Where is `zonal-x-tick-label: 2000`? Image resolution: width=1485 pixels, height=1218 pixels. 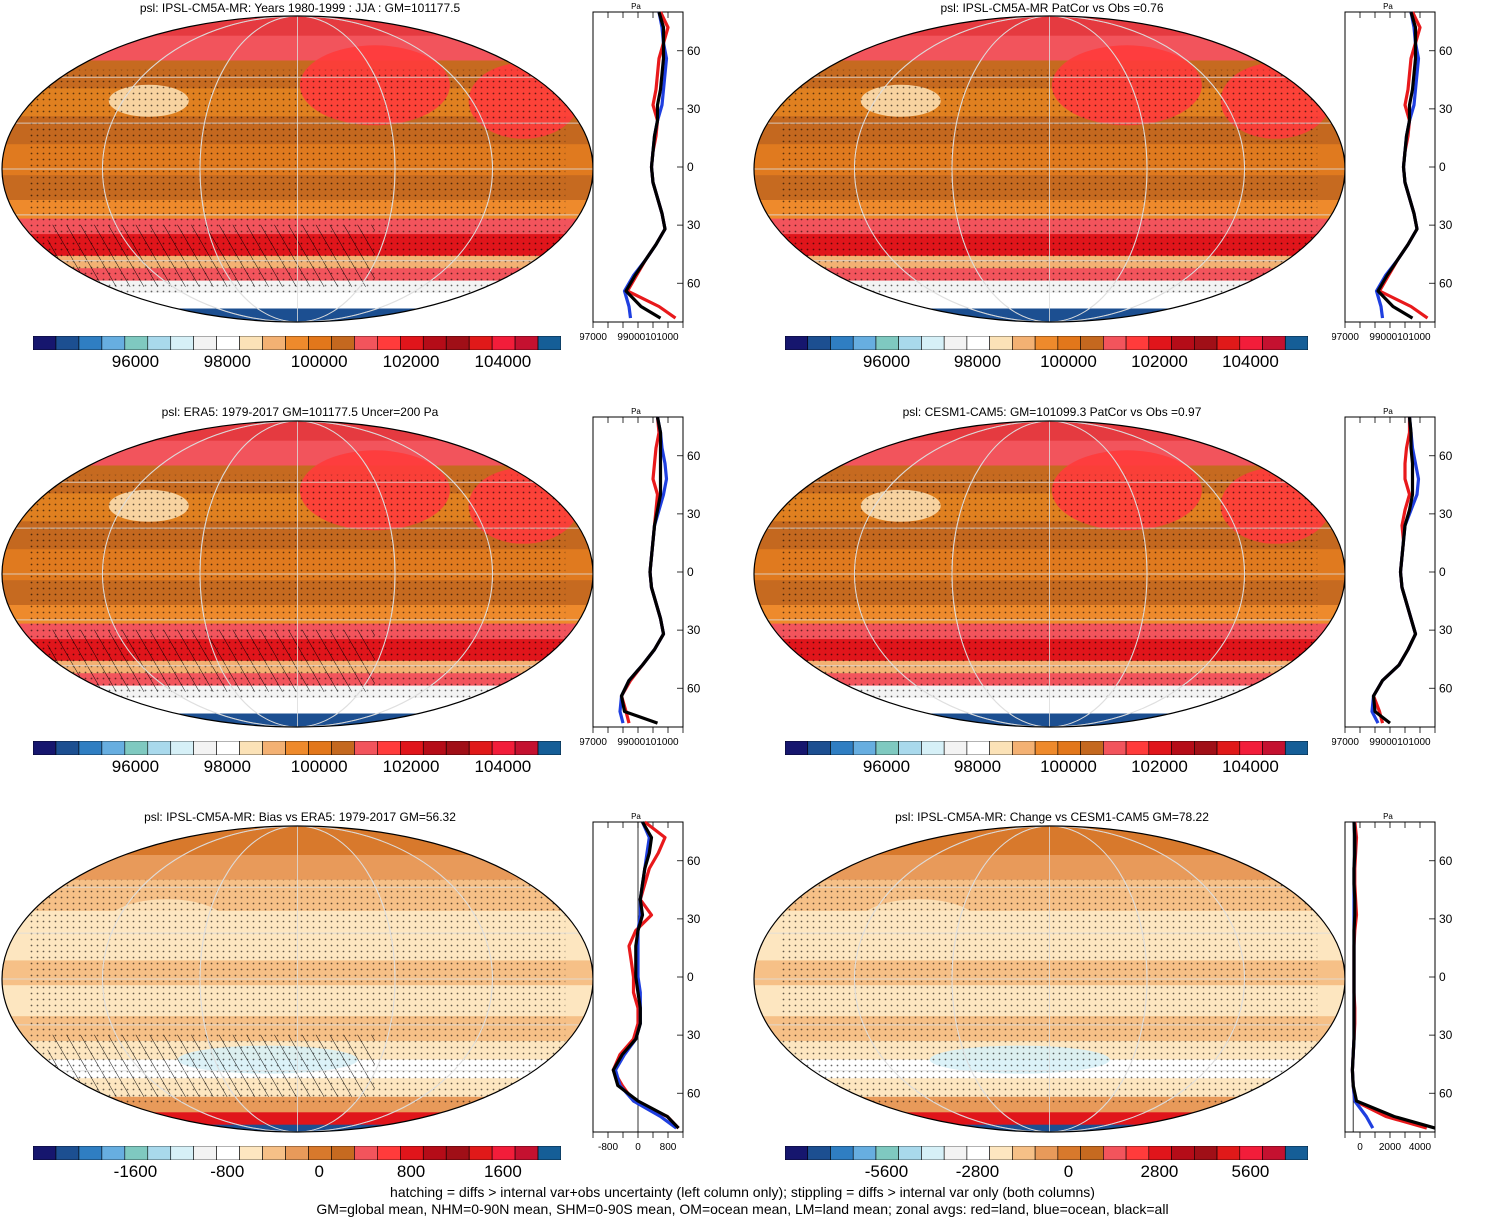 zonal-x-tick-label: 2000 is located at coordinates (1390, 1147).